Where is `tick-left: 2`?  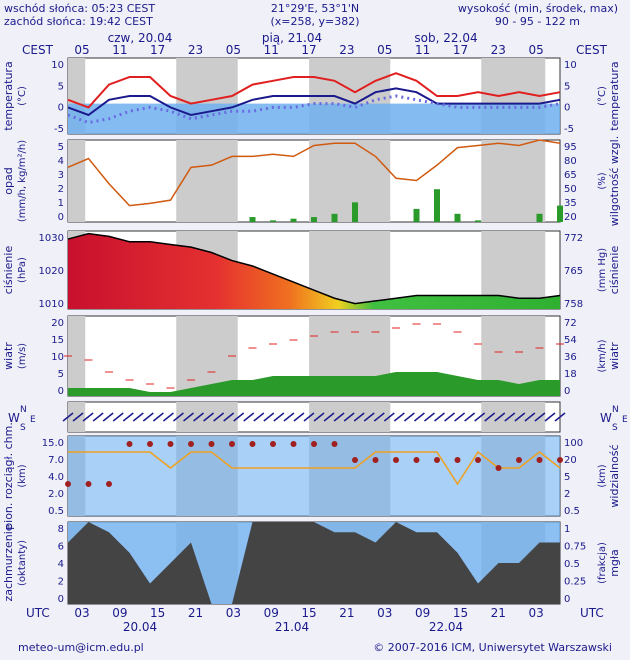 tick-left: 2 is located at coordinates (61, 189).